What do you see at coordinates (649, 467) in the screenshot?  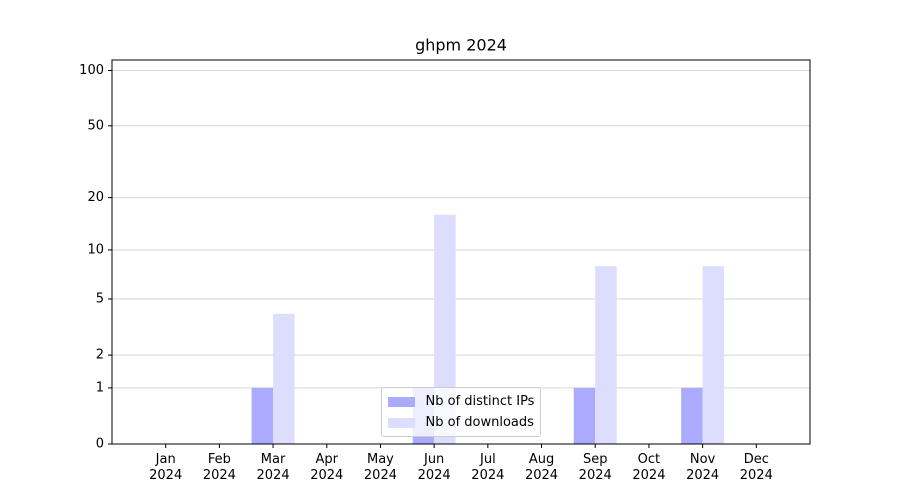 I see `x-tick-label: Oct 2024` at bounding box center [649, 467].